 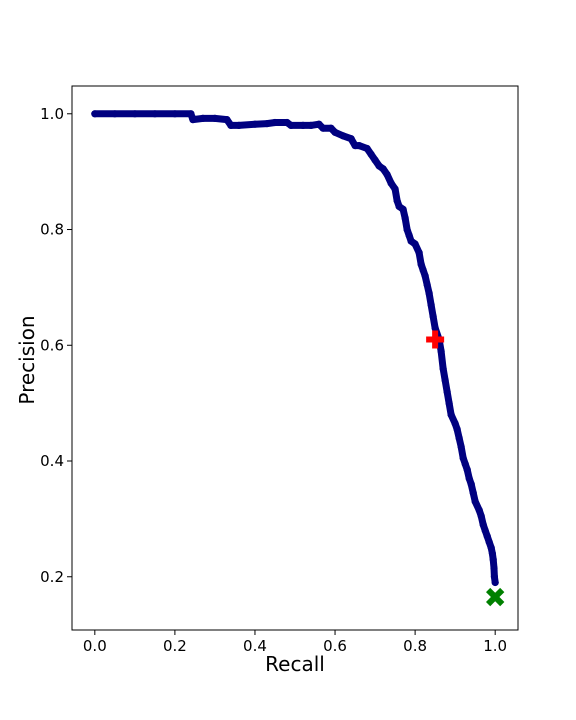 What do you see at coordinates (335, 646) in the screenshot?
I see `x-tick-label: 0.6` at bounding box center [335, 646].